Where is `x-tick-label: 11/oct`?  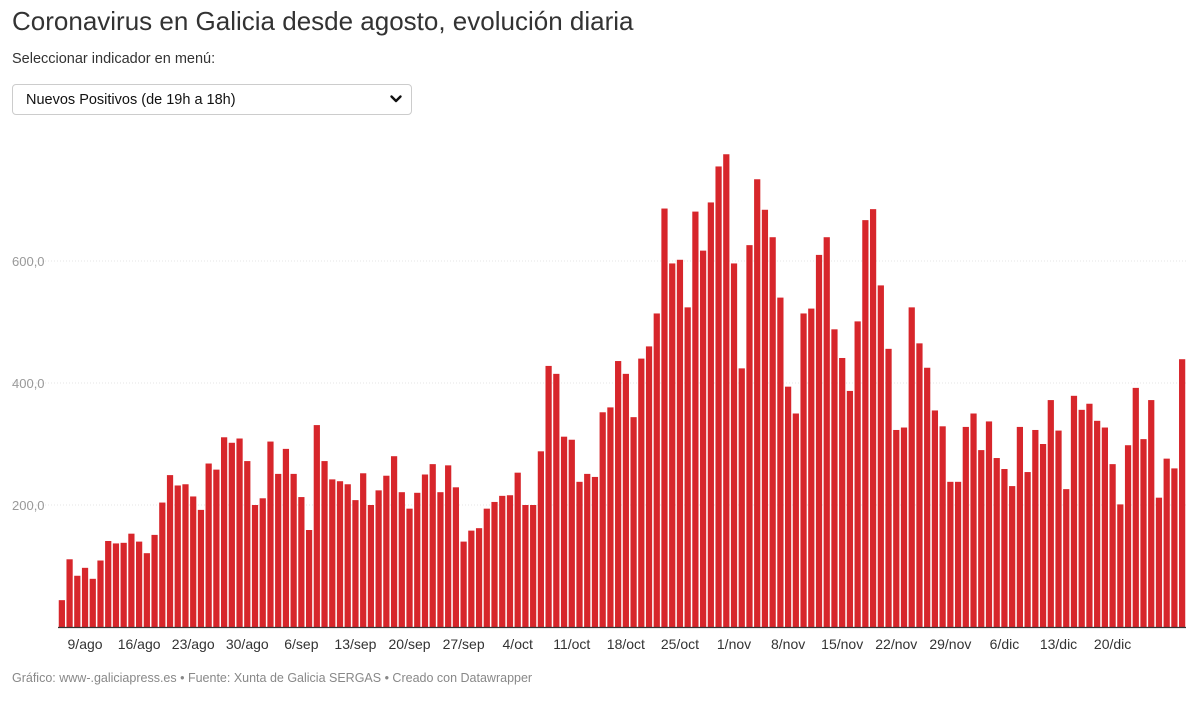 x-tick-label: 11/oct is located at coordinates (571, 644).